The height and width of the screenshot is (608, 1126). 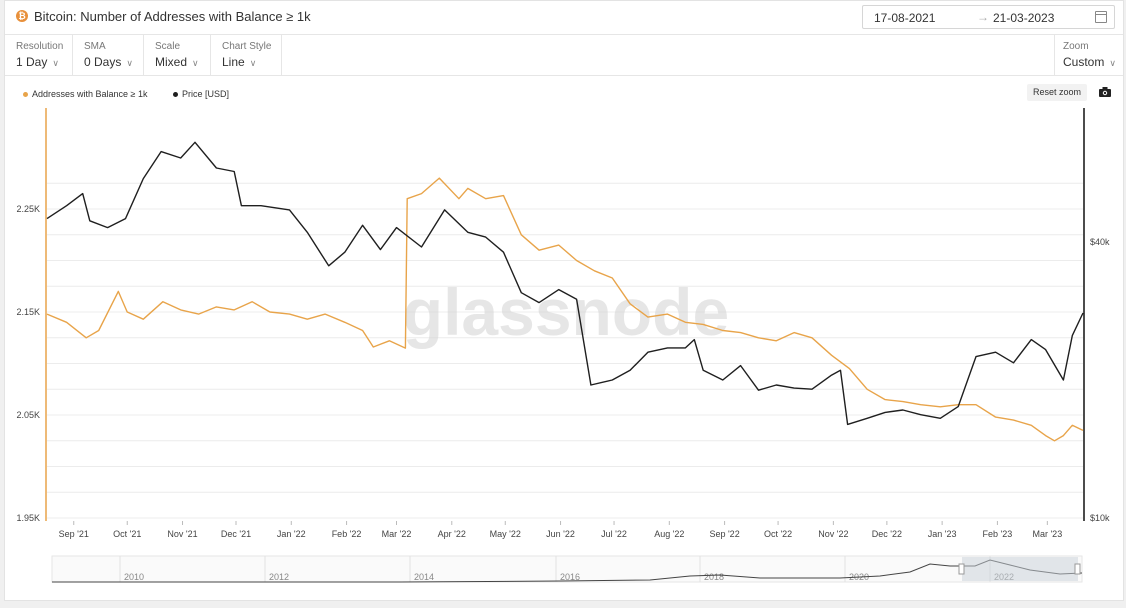 I want to click on zoom-select: Zoom Custom ∨, so click(x=1089, y=55).